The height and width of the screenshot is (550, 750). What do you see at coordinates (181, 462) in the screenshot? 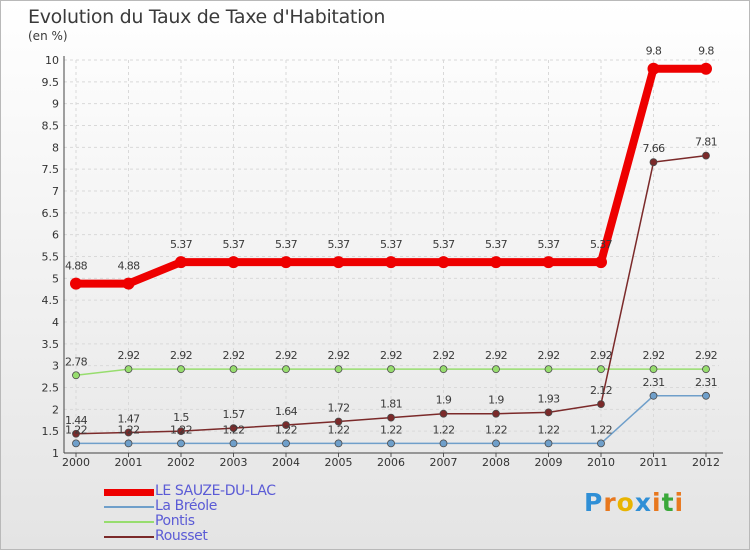
I see `x-tick-label: 2002` at bounding box center [181, 462].